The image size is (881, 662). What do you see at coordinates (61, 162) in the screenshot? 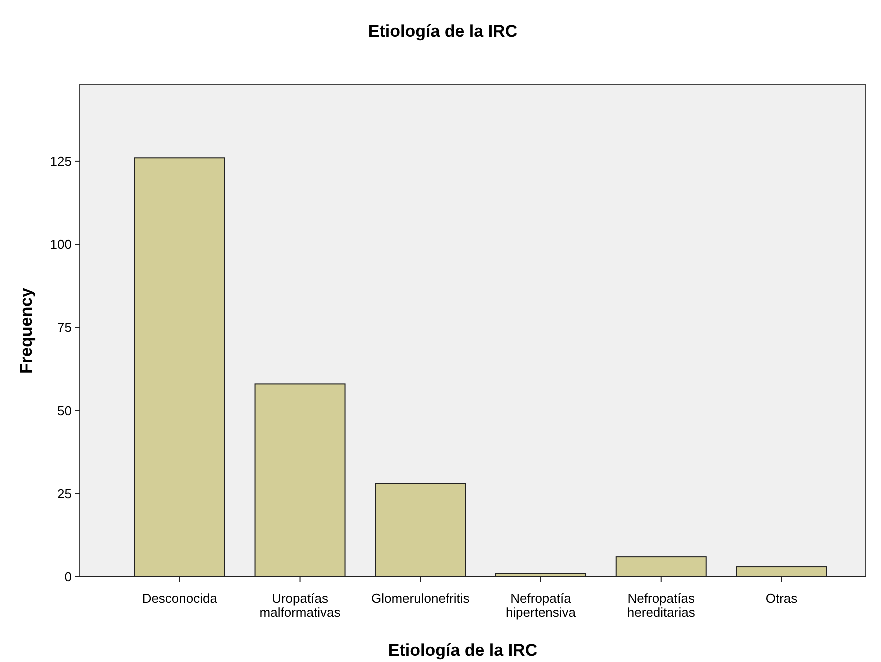
I see `y-tick-label: 125` at bounding box center [61, 162].